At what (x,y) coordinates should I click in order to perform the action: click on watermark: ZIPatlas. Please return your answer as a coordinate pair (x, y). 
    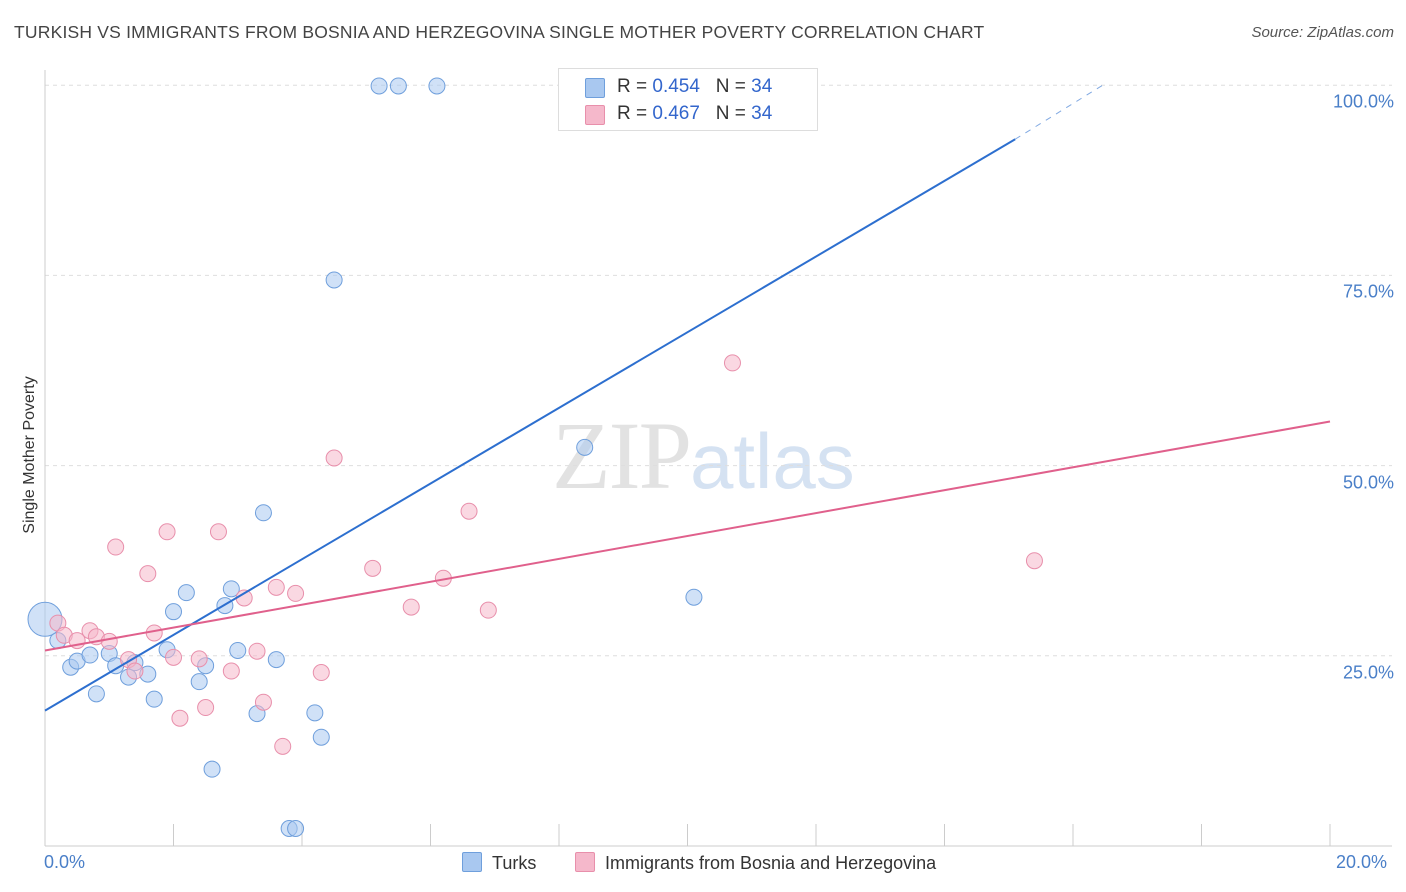
    Looking at the image, I should click on (703, 455).